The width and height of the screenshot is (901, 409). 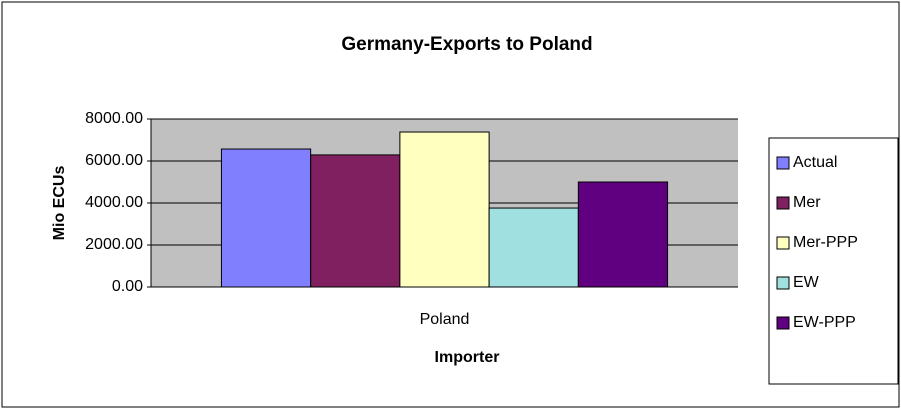 I want to click on legend-label: EW-PPP, so click(x=824, y=322).